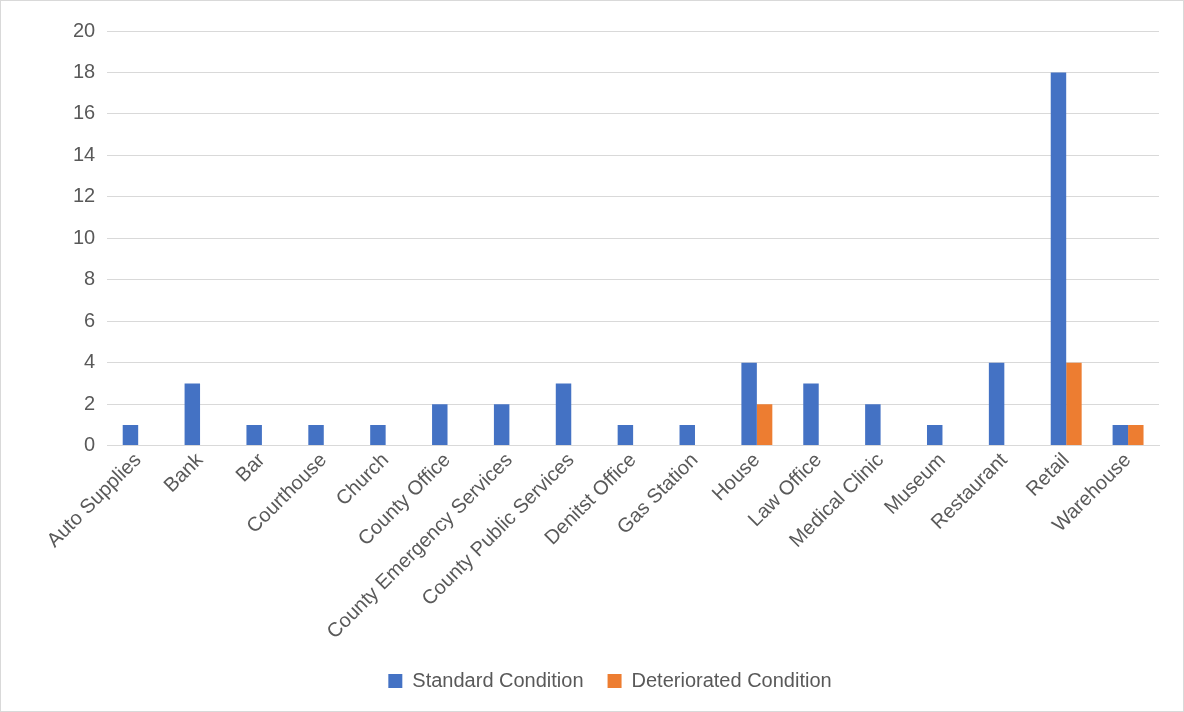 This screenshot has width=1184, height=712. Describe the element at coordinates (84, 153) in the screenshot. I see `y-tick-label: 14` at that location.